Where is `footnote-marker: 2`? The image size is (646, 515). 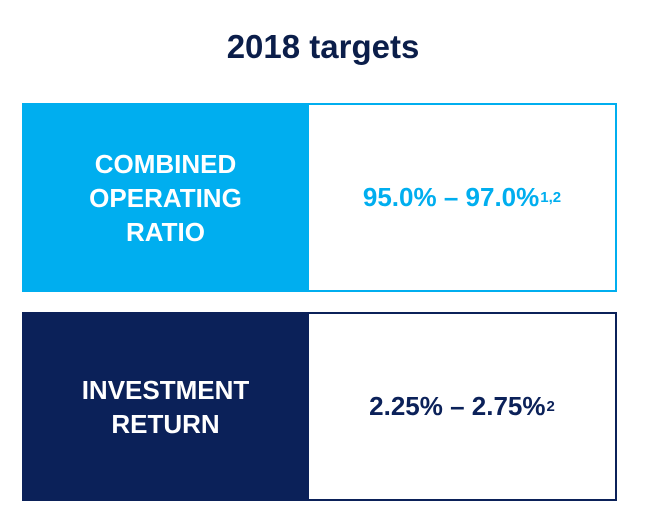 footnote-marker: 2 is located at coordinates (550, 406).